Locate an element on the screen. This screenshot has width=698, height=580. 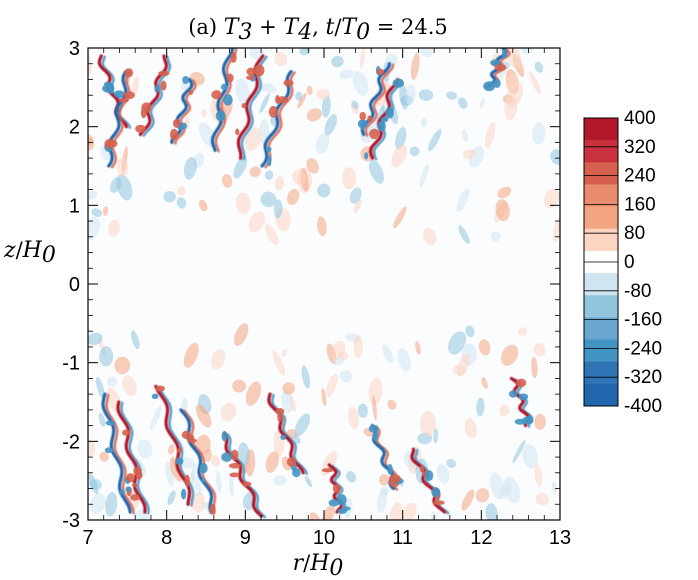
y-tick-label: 2 is located at coordinates (74, 128).